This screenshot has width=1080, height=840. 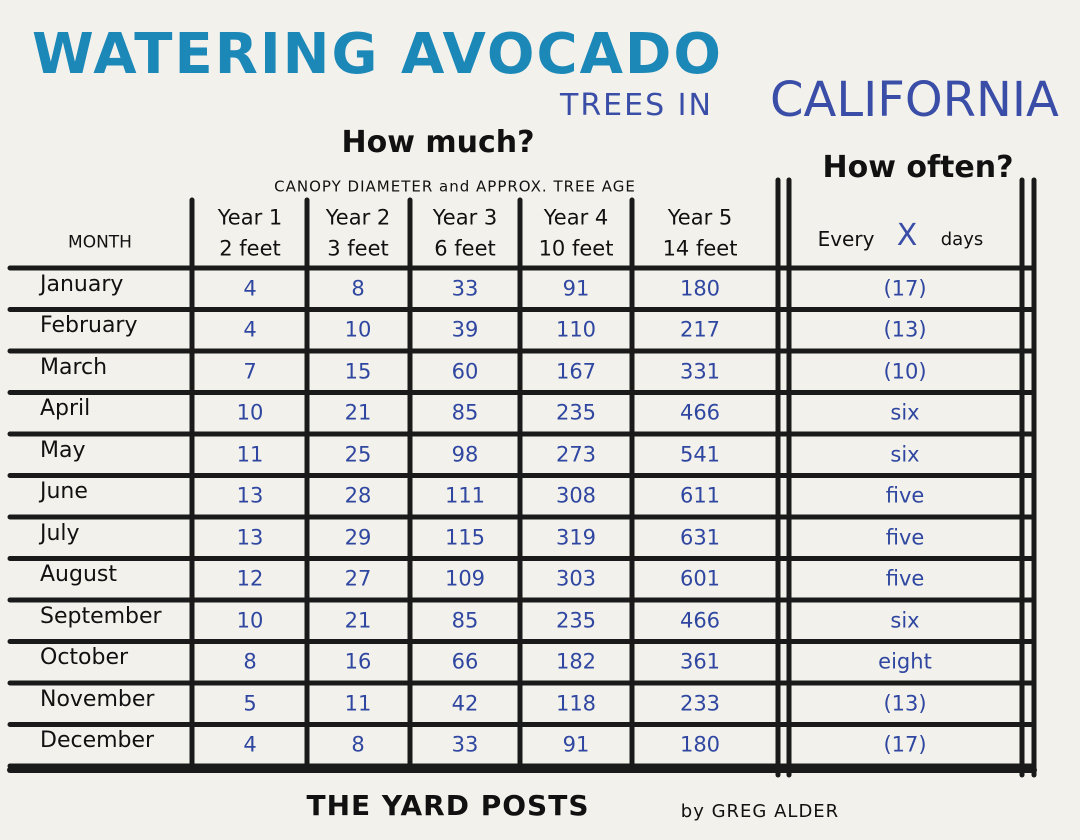 I want to click on value-cell: 42, so click(x=465, y=703).